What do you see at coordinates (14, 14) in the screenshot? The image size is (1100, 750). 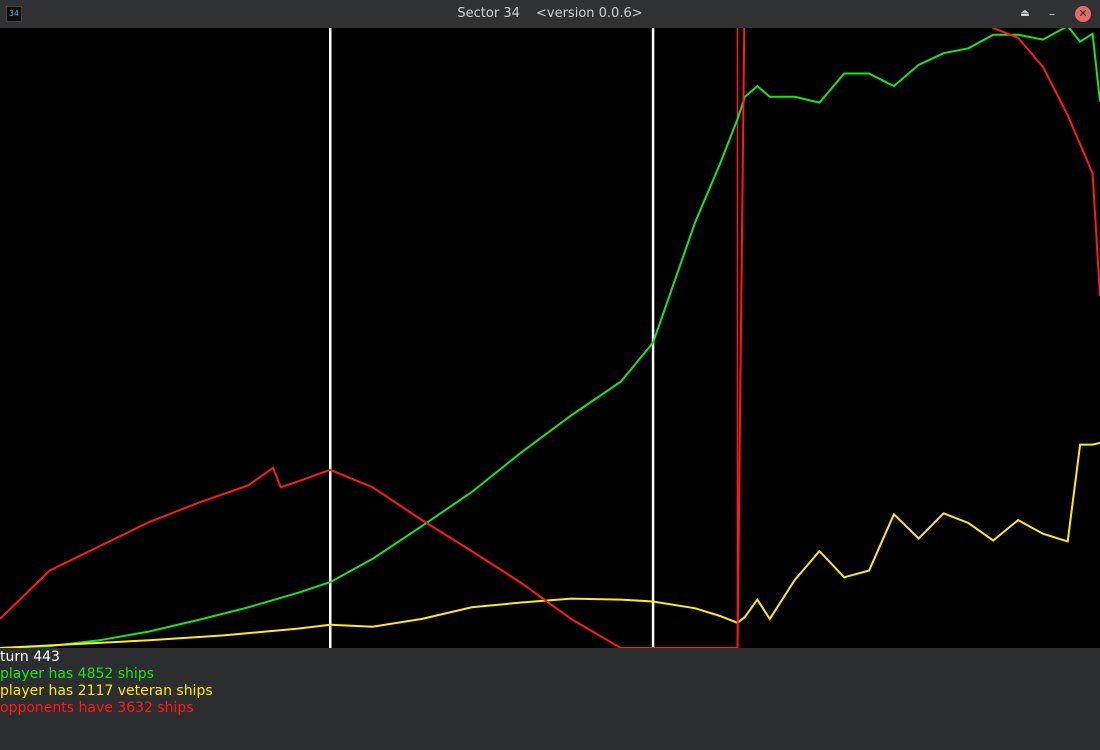 I see `app-icon: 34` at bounding box center [14, 14].